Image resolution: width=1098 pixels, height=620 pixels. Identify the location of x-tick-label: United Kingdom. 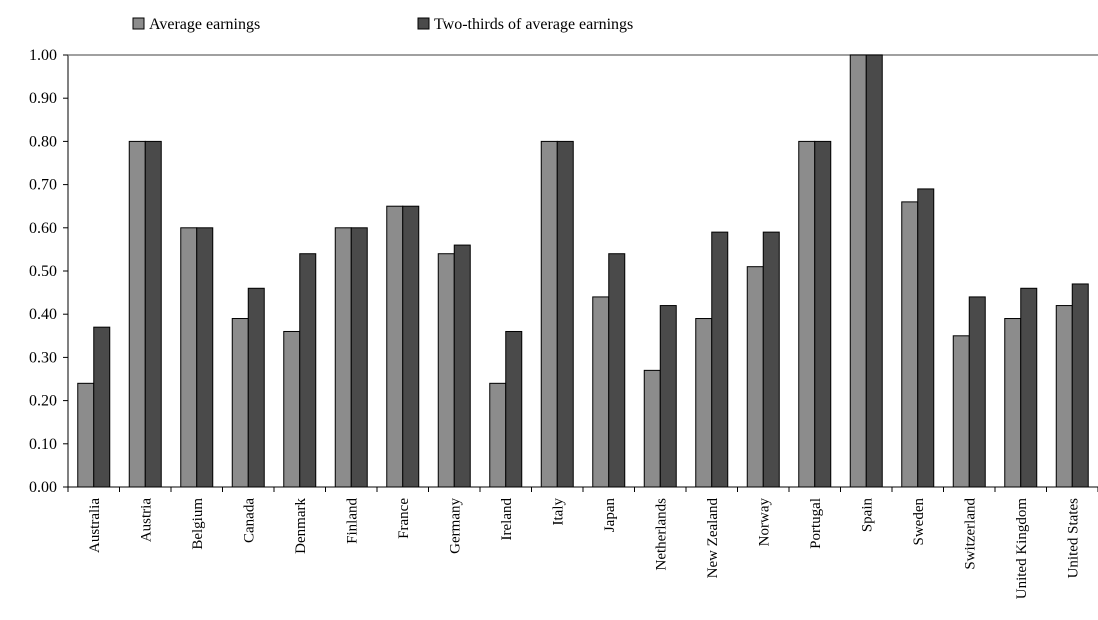
(1022, 549).